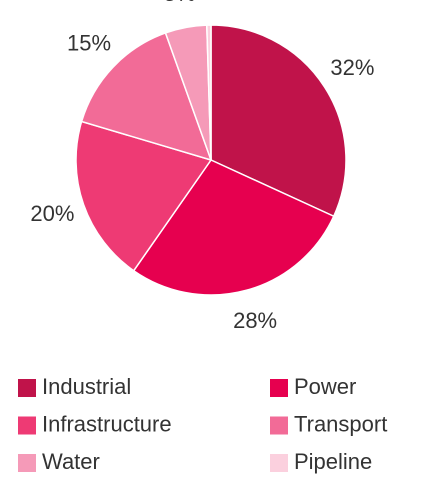 This screenshot has height=485, width=423. Describe the element at coordinates (333, 461) in the screenshot. I see `legend-label: Pipeline` at that location.